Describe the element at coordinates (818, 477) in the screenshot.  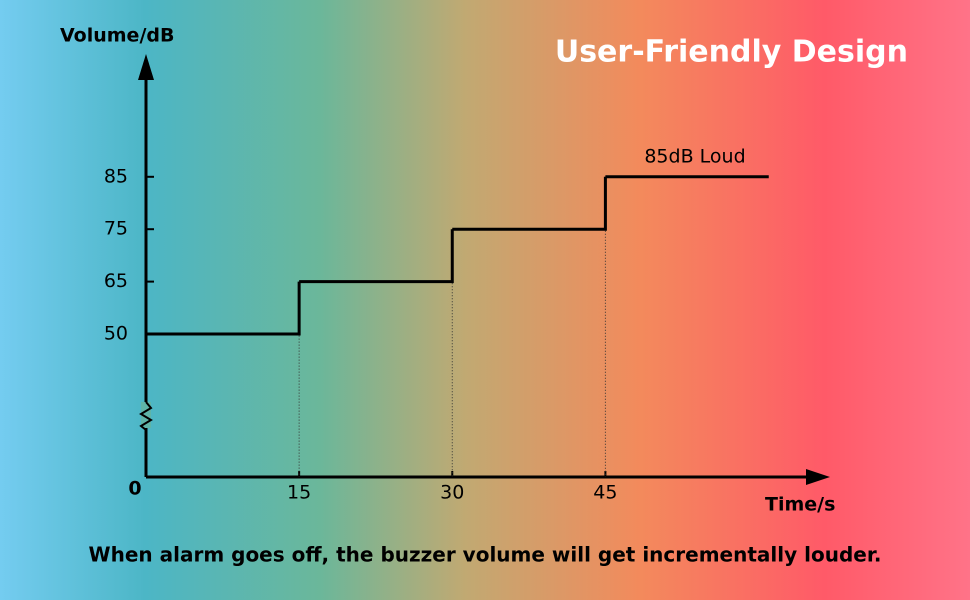
I see `x-axis-arrow` at that location.